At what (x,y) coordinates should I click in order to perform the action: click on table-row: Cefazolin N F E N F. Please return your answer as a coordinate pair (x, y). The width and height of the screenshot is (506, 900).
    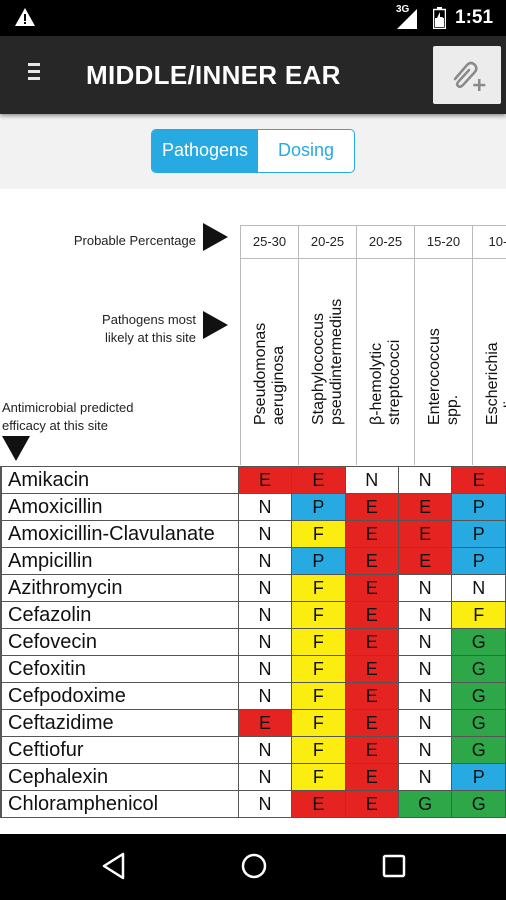
    Looking at the image, I should click on (253, 615).